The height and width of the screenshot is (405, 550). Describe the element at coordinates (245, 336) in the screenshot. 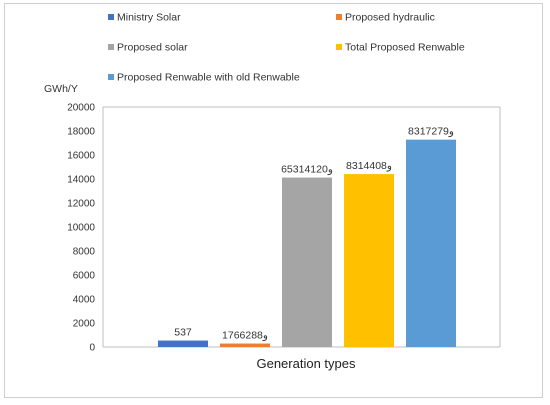

I see `data-label: 1766و288` at that location.